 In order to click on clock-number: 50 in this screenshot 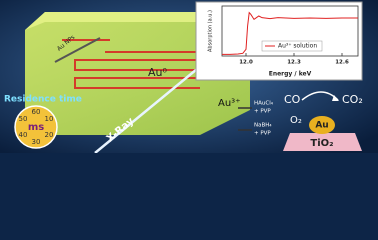, I will do `click(23, 119)`.